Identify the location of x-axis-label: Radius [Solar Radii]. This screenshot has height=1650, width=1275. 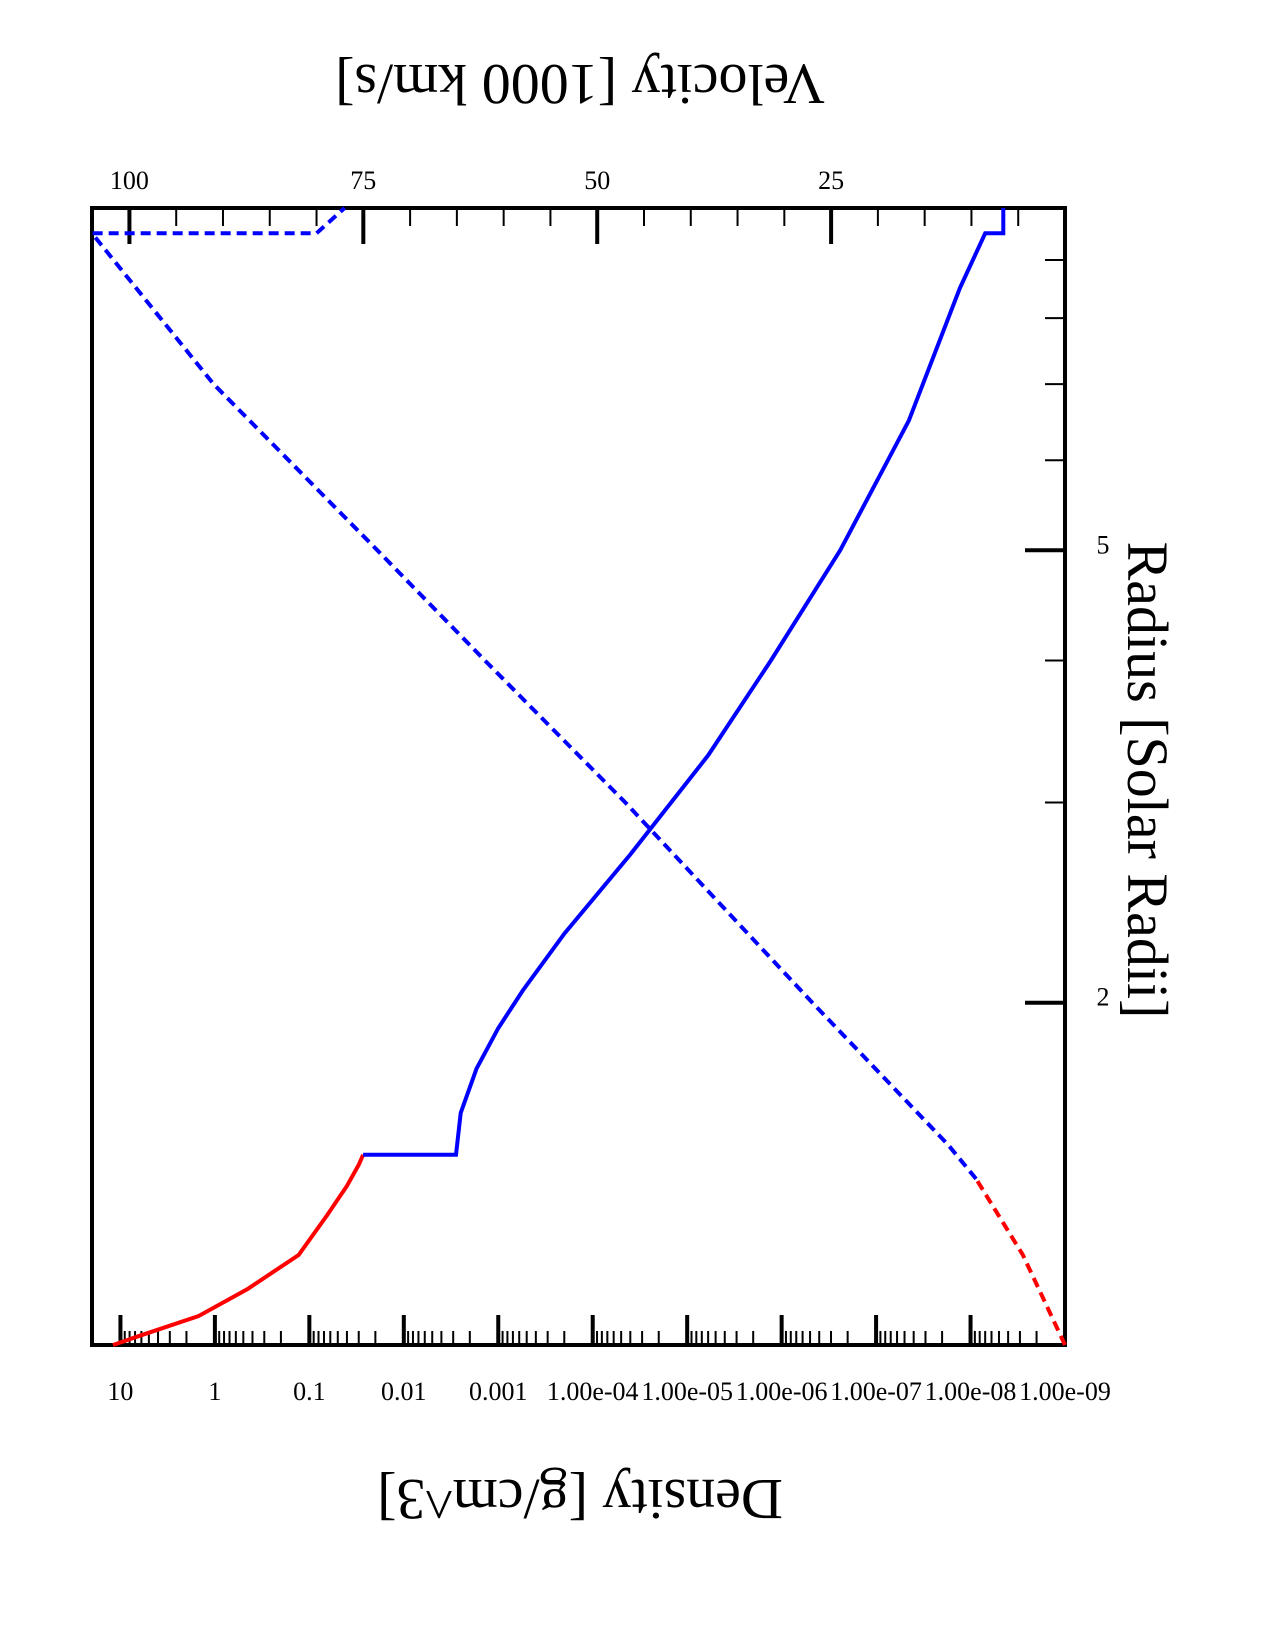
(1147, 780).